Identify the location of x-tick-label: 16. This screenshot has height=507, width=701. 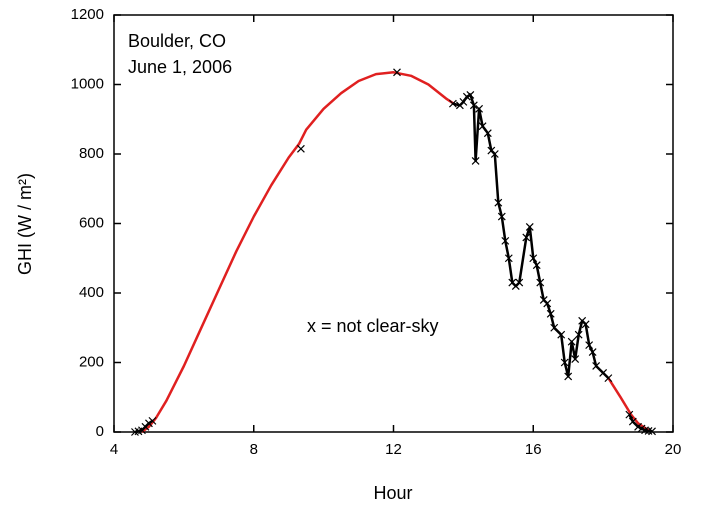
(533, 449).